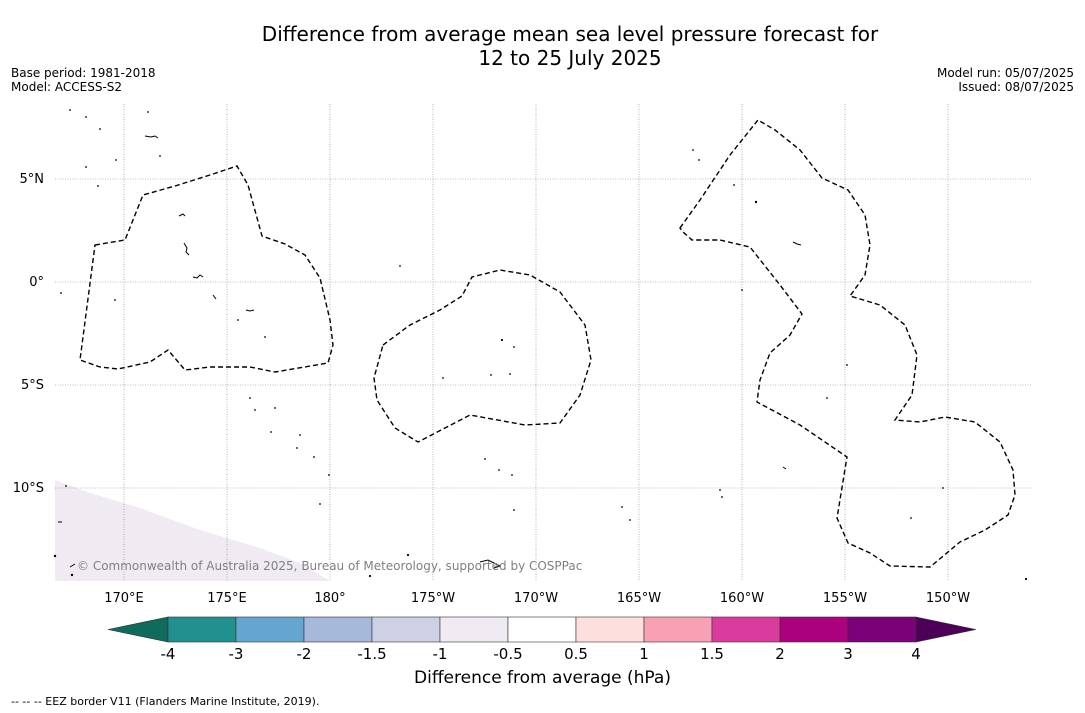 This screenshot has height=713, width=1085. What do you see at coordinates (948, 598) in the screenshot?
I see `lon-label-150w: 150°W` at bounding box center [948, 598].